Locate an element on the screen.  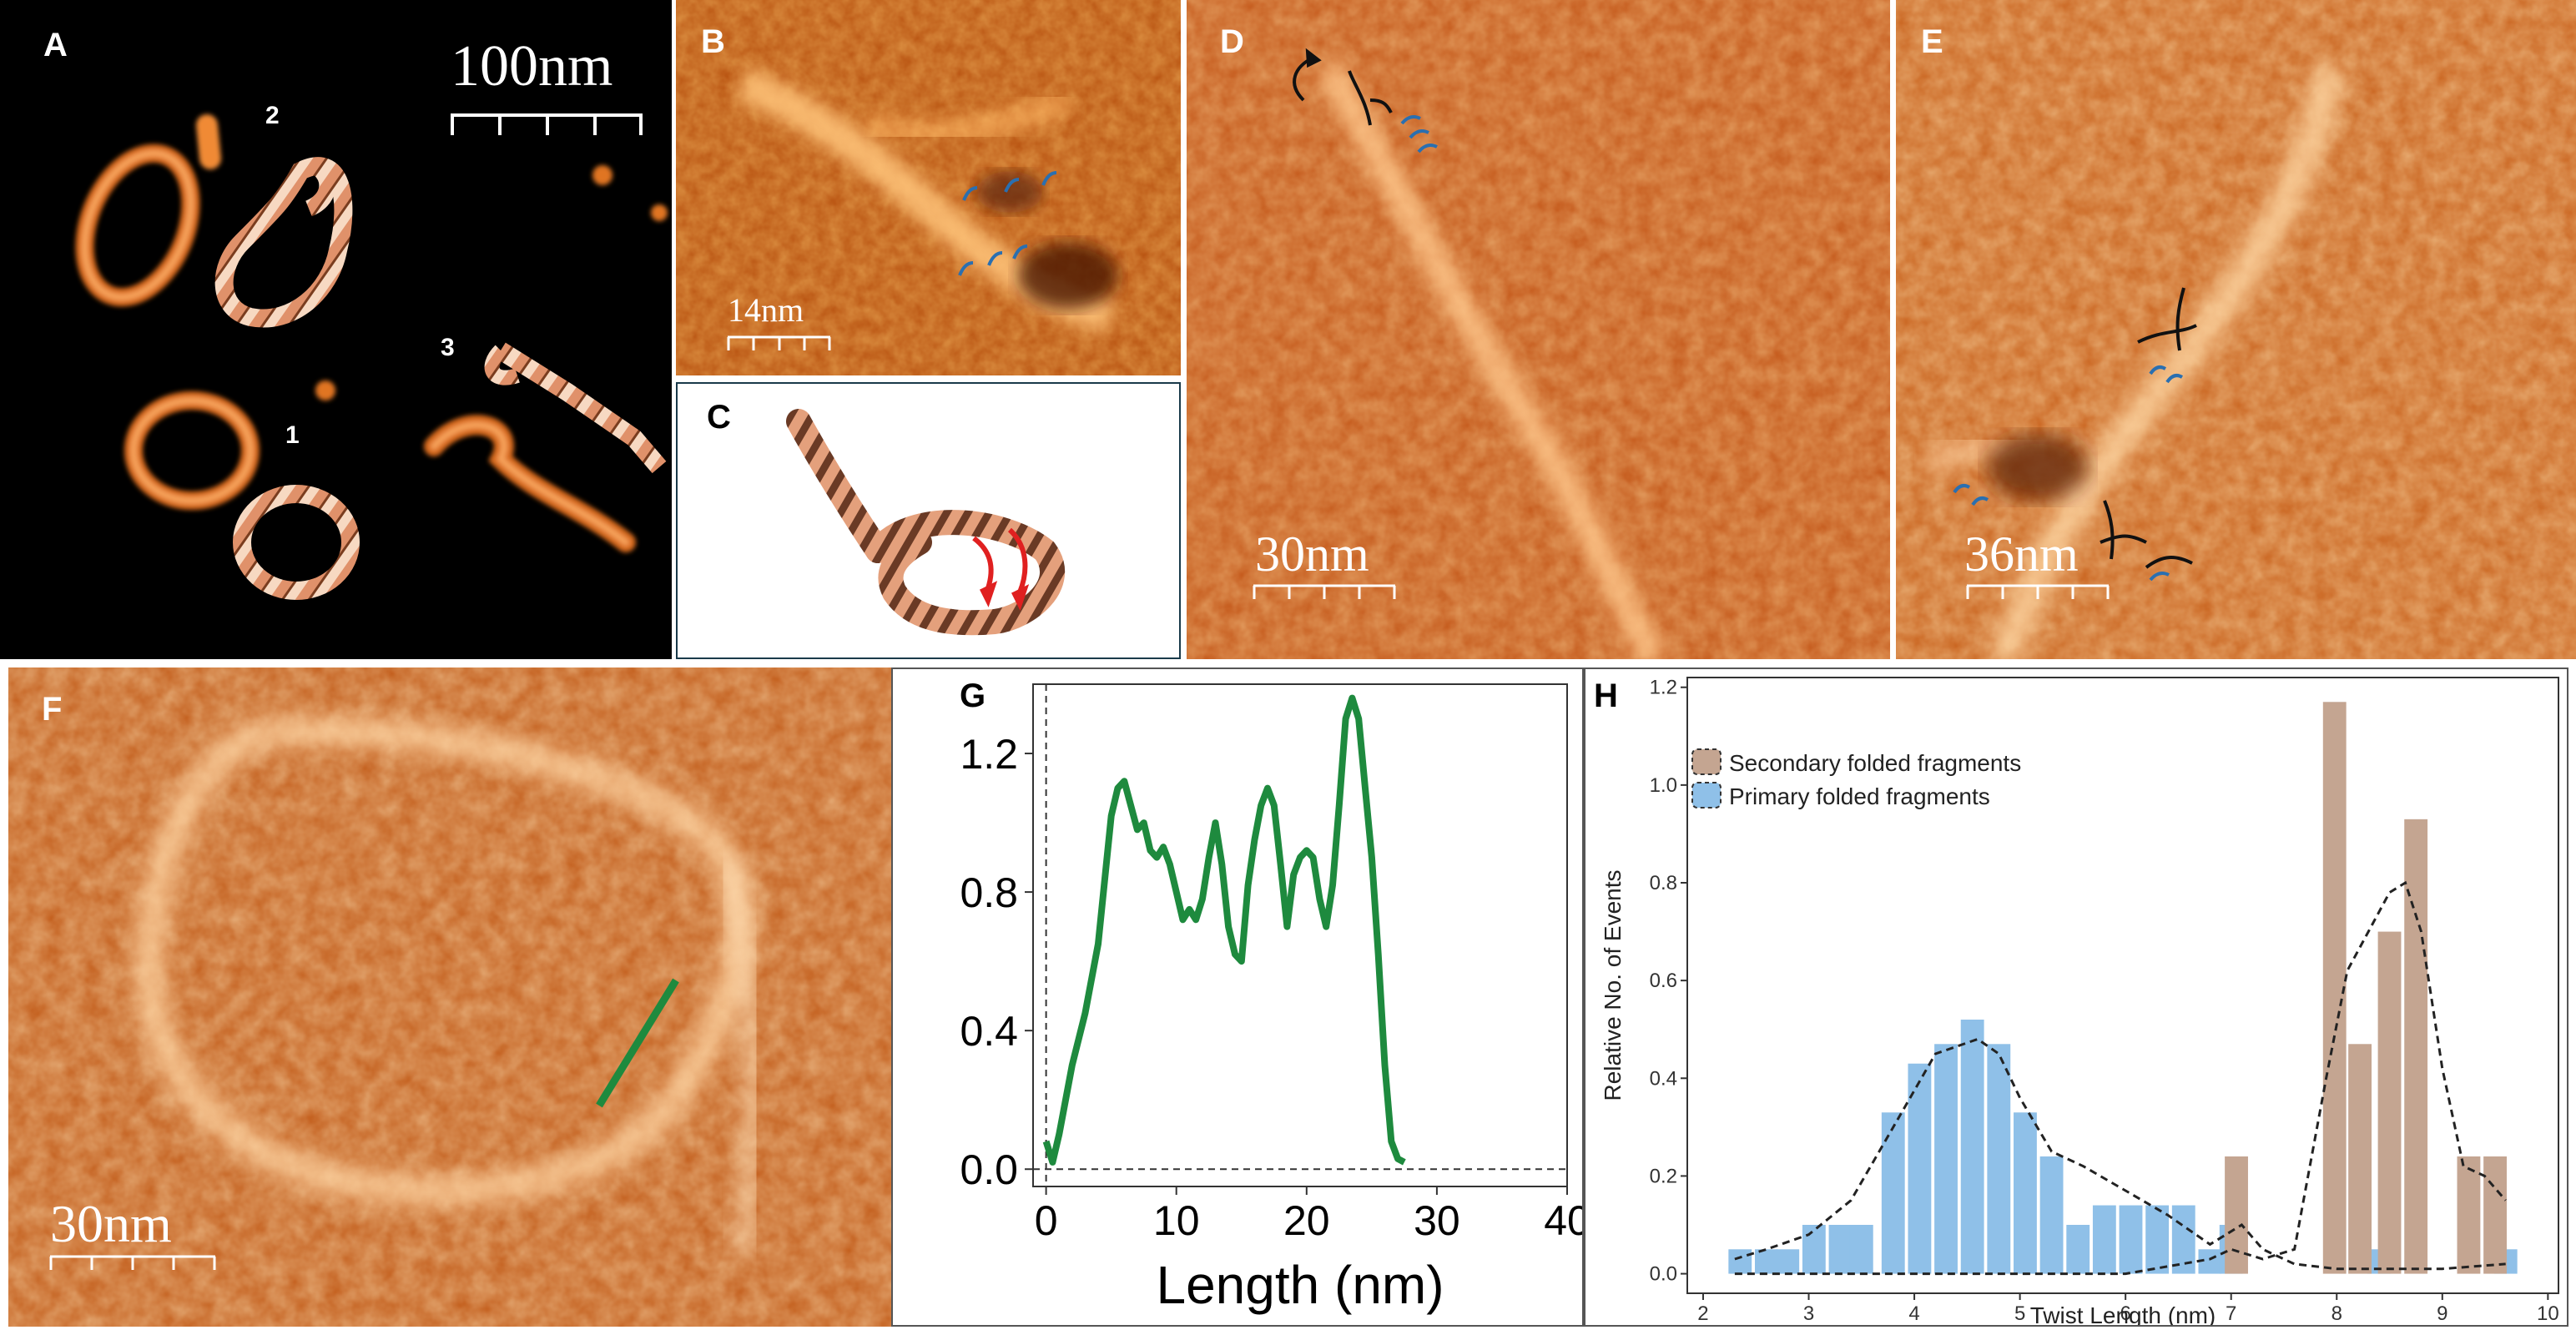
panel-e-image is located at coordinates (2236, 329).